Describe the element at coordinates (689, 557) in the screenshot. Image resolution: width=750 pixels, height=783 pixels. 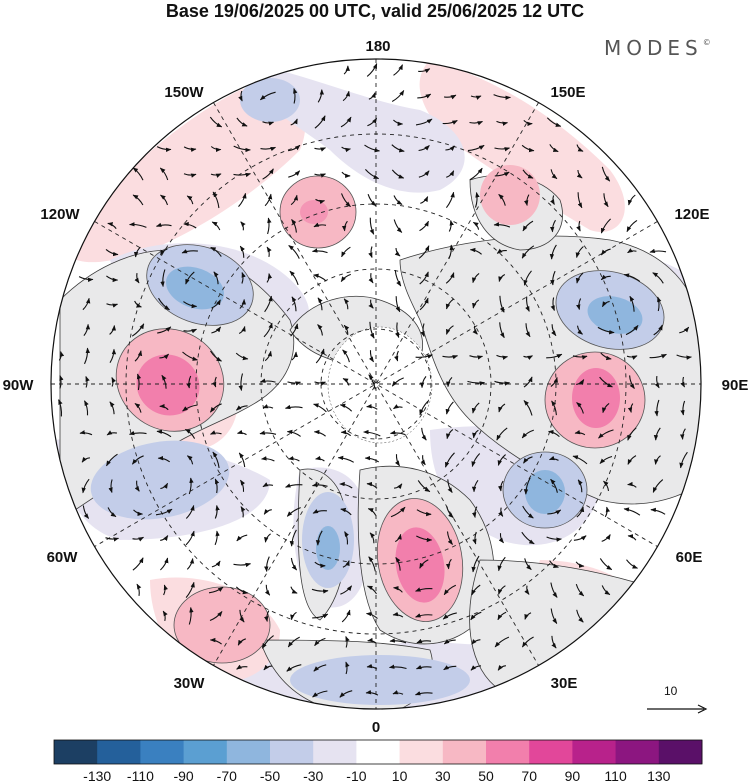
I see `lon-label-60e: 60E` at that location.